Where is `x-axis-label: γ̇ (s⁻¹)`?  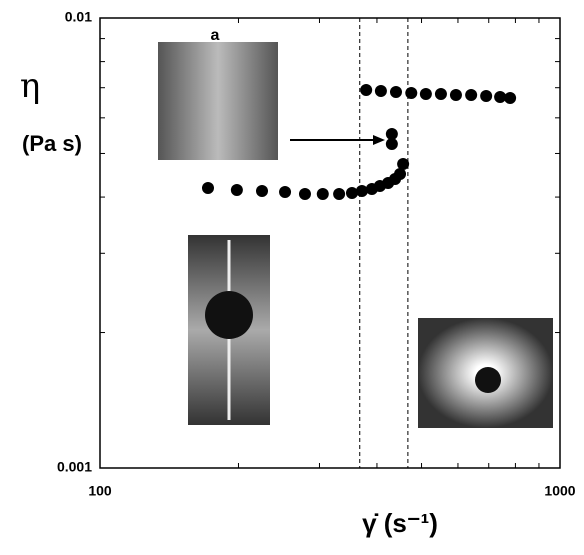
x-axis-label: γ̇ (s⁻¹) is located at coordinates (400, 523).